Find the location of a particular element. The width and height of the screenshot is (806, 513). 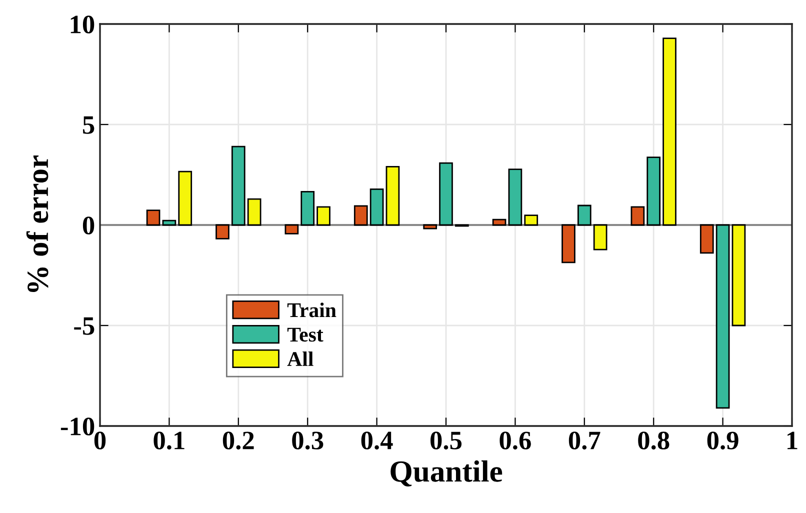

y-tick-label: 5 is located at coordinates (88, 125).